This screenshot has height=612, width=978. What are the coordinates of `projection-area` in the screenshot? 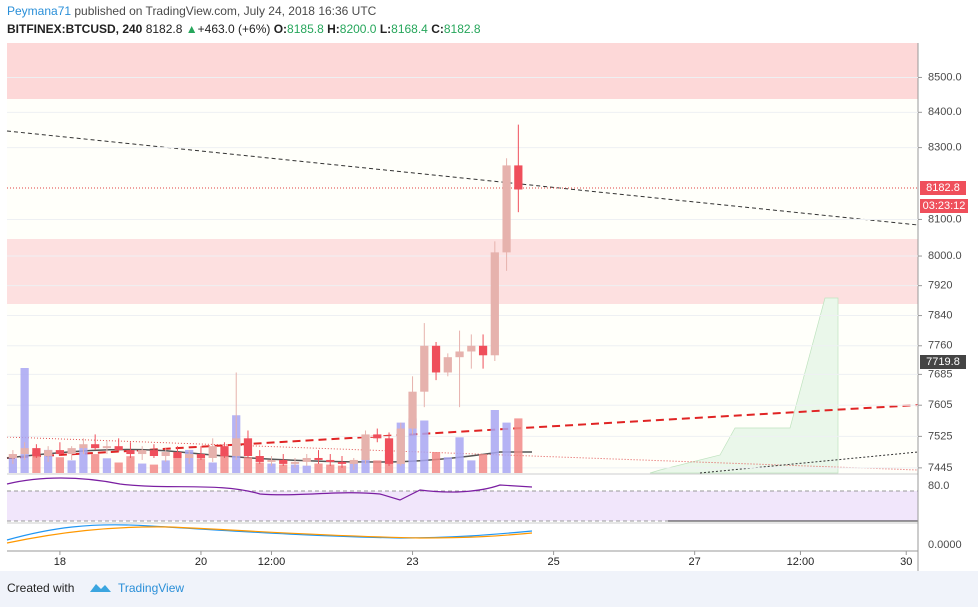 It's located at (744, 385).